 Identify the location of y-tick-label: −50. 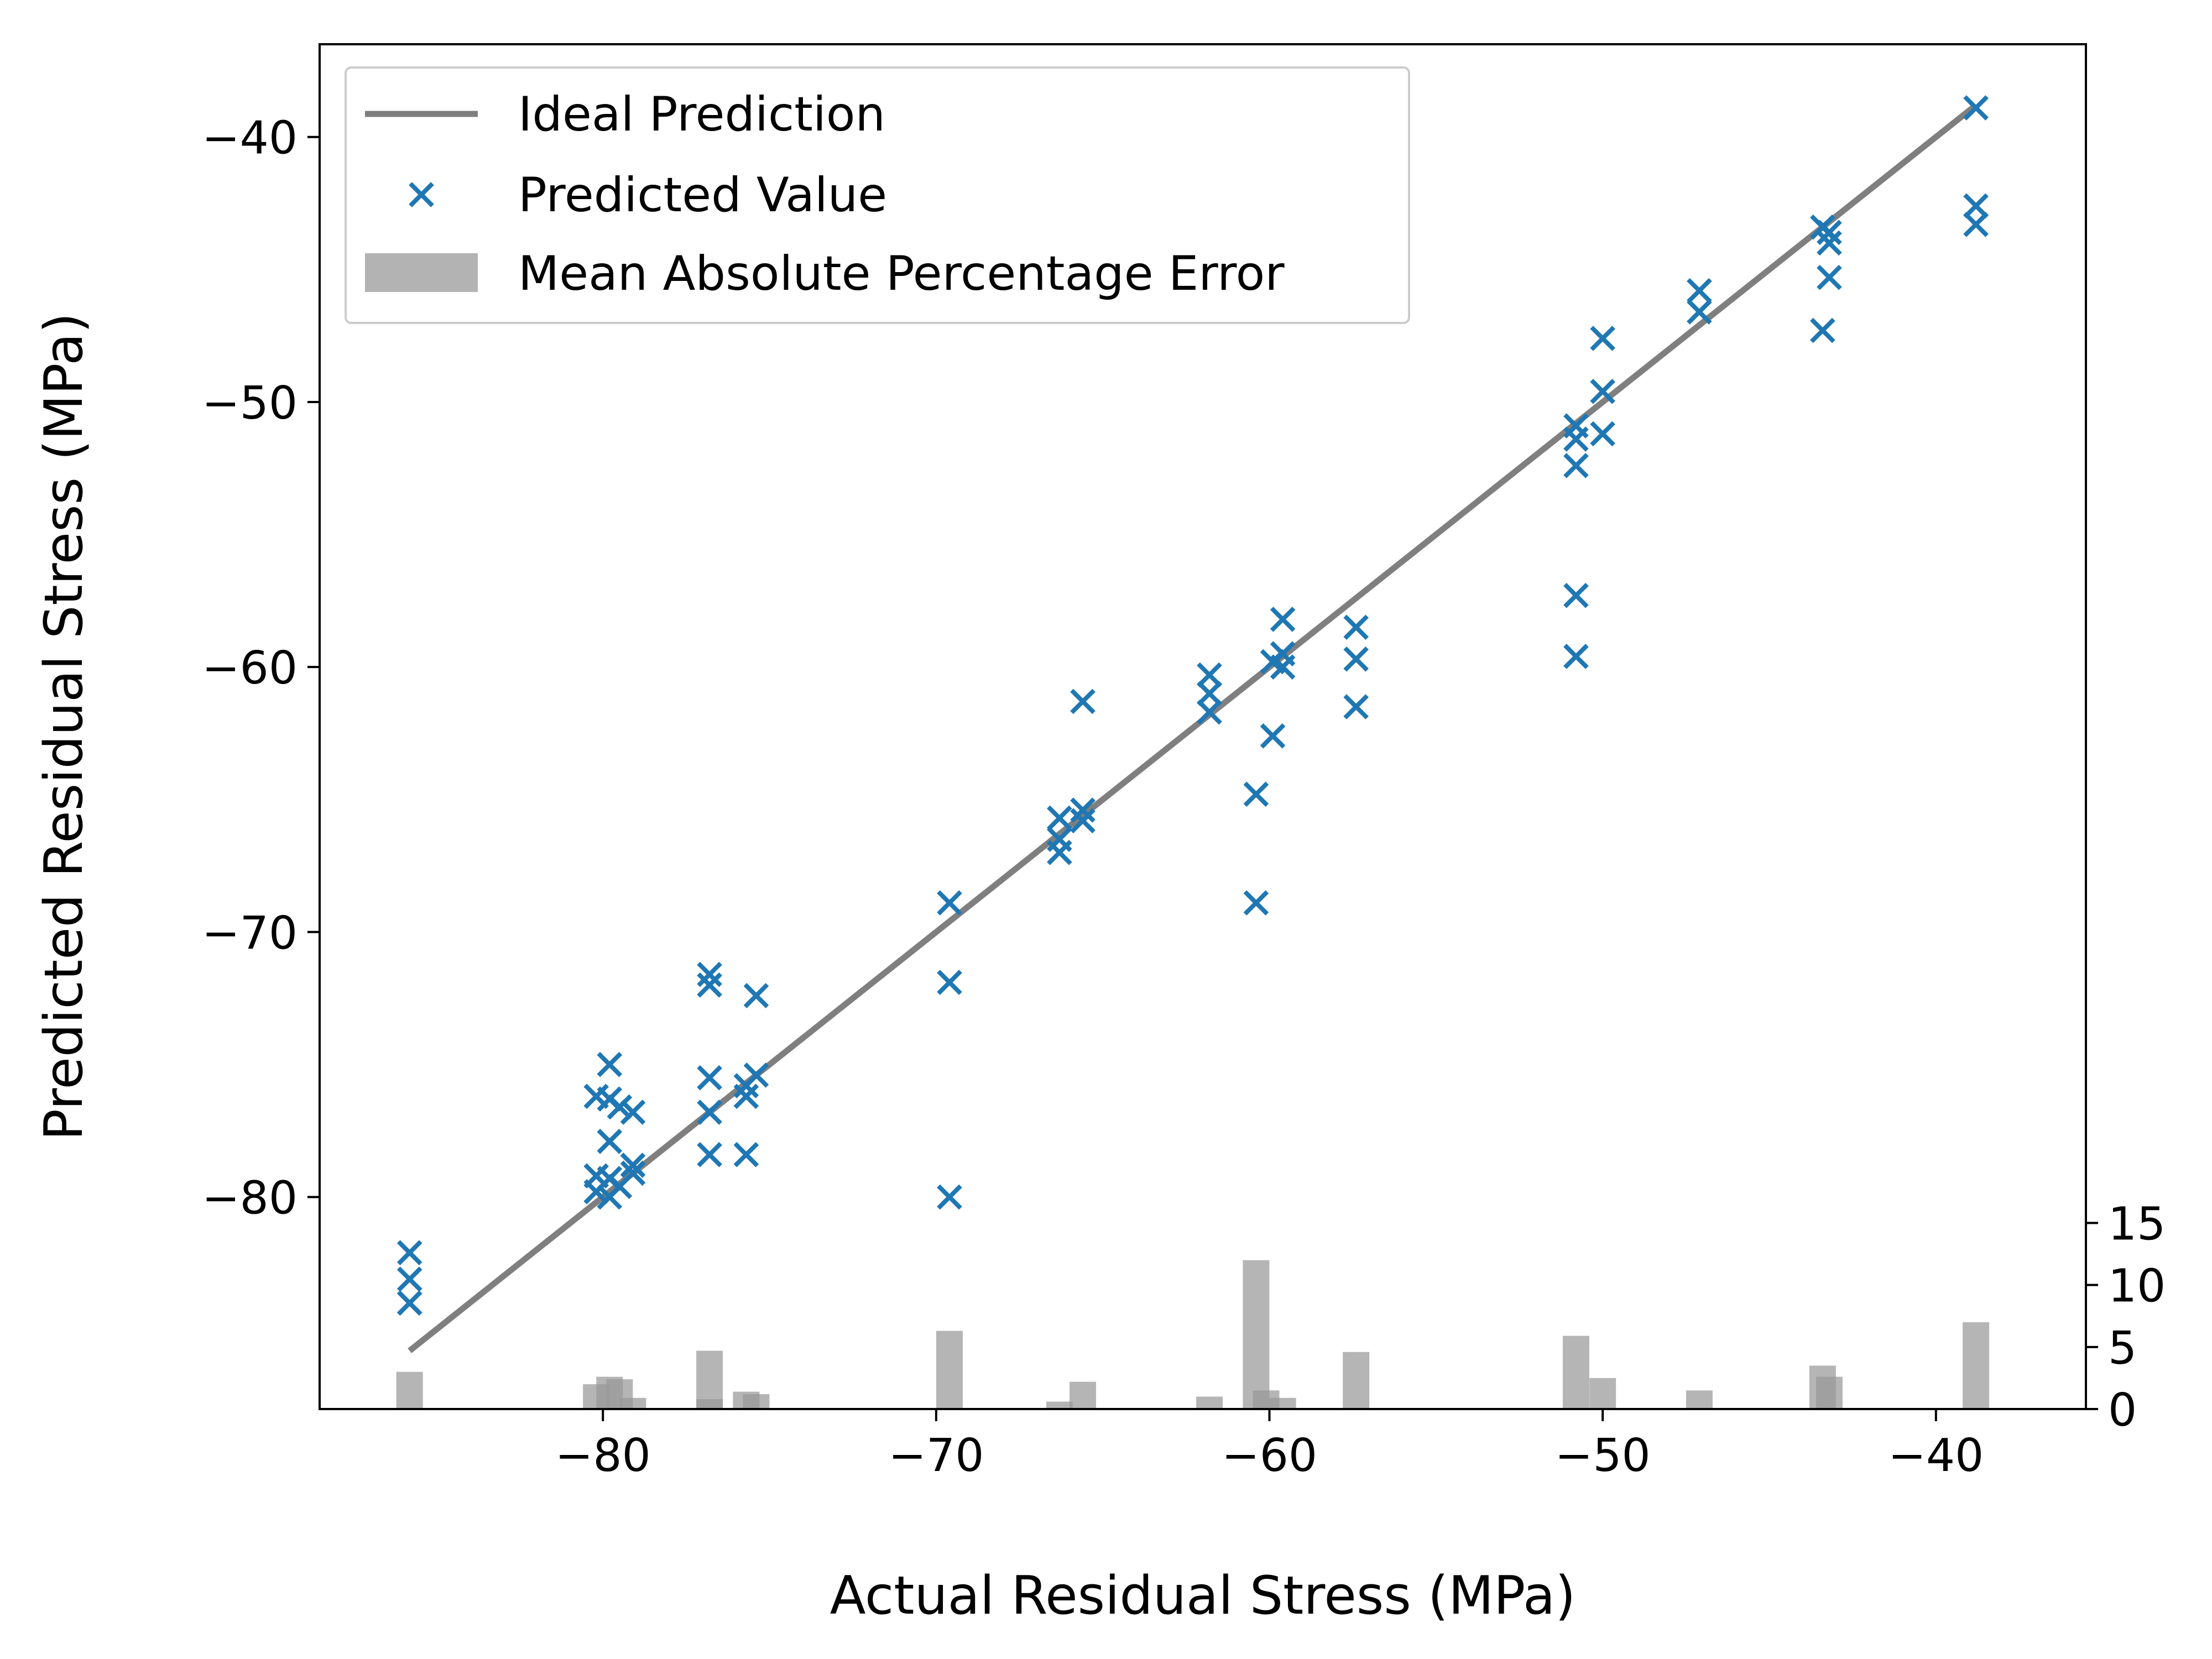
(250, 404).